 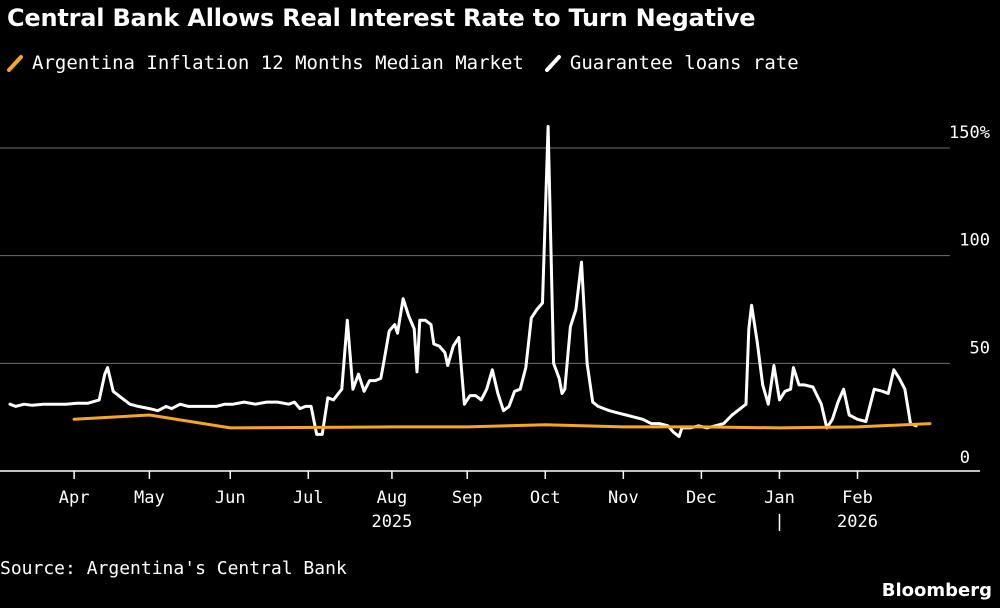 What do you see at coordinates (857, 498) in the screenshot?
I see `x-tick-label: Feb` at bounding box center [857, 498].